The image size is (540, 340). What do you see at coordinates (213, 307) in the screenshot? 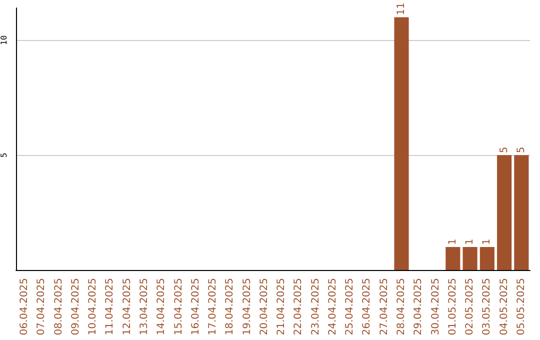
I see `x-tick-label: 17.04.2025` at bounding box center [213, 307].